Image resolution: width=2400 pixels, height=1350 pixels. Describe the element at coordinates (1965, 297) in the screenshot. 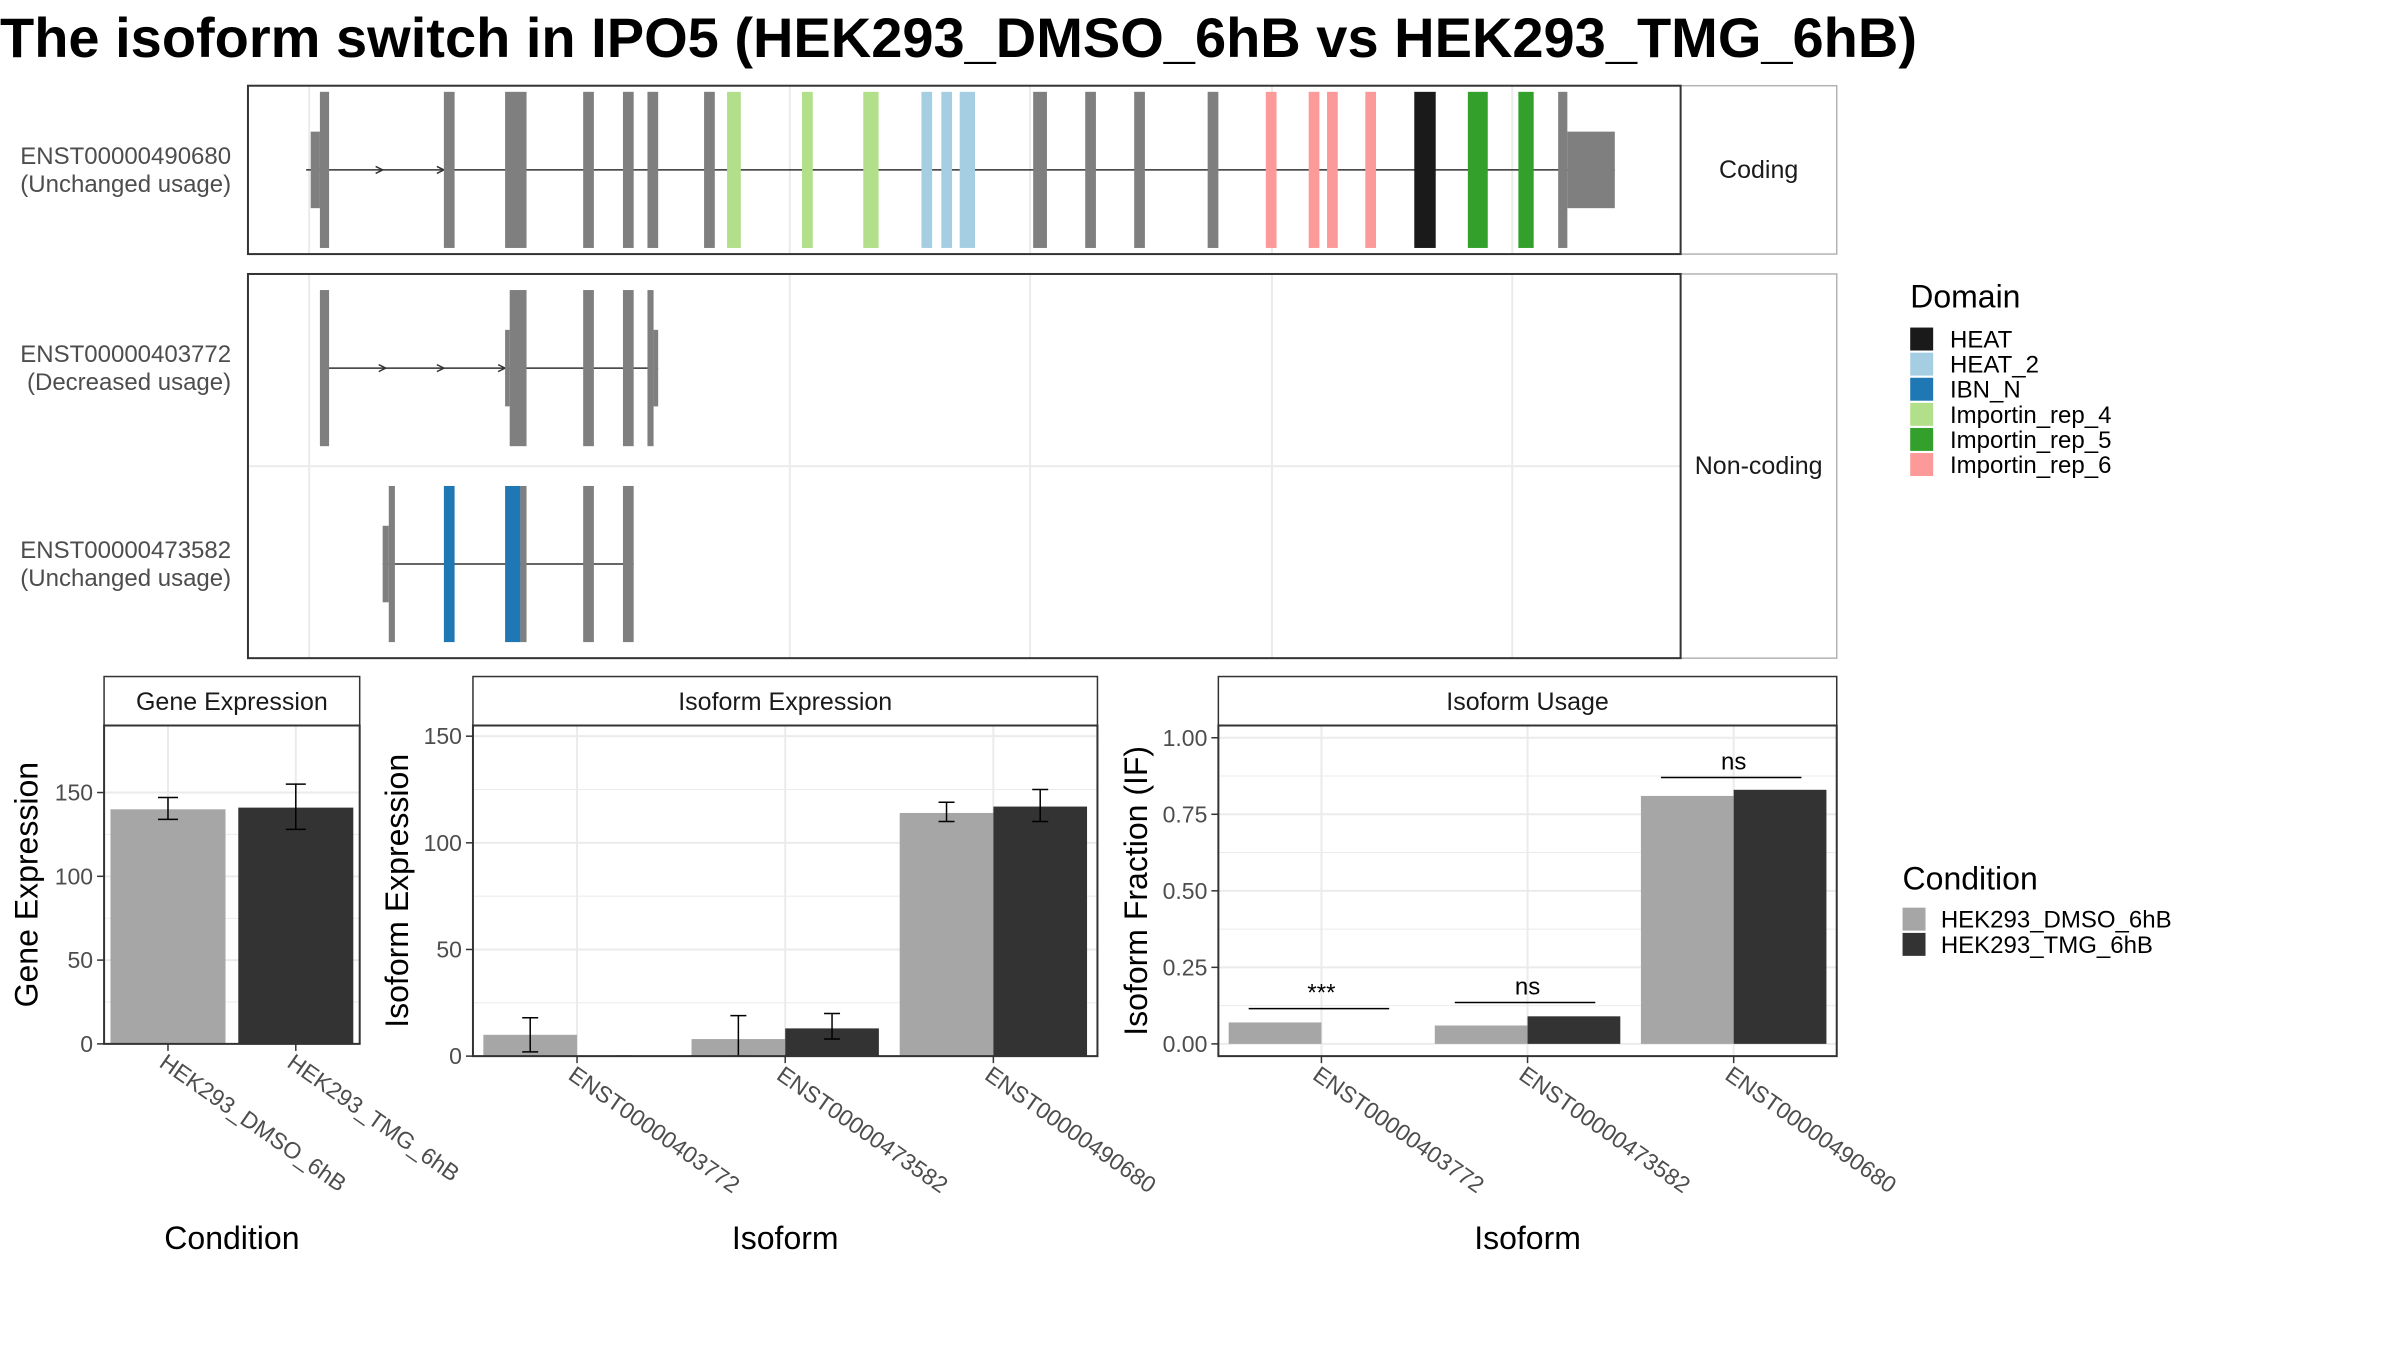

I see `domain-legend-title: Domain` at that location.